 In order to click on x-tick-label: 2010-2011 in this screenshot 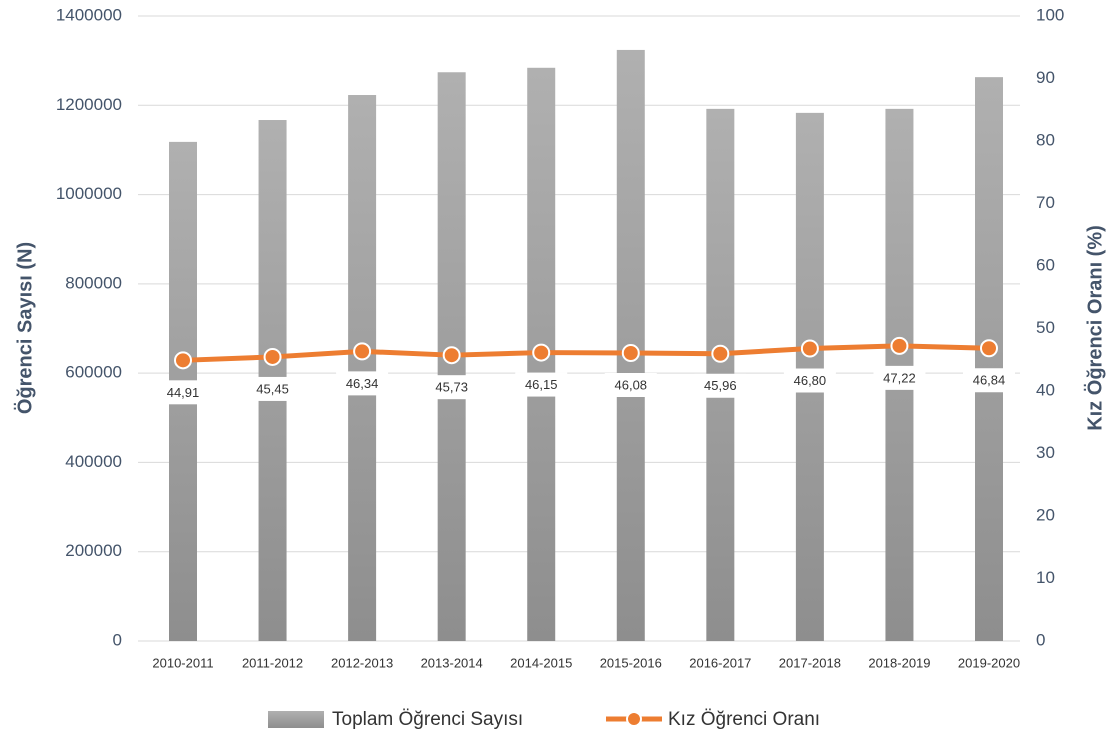, I will do `click(182, 662)`.